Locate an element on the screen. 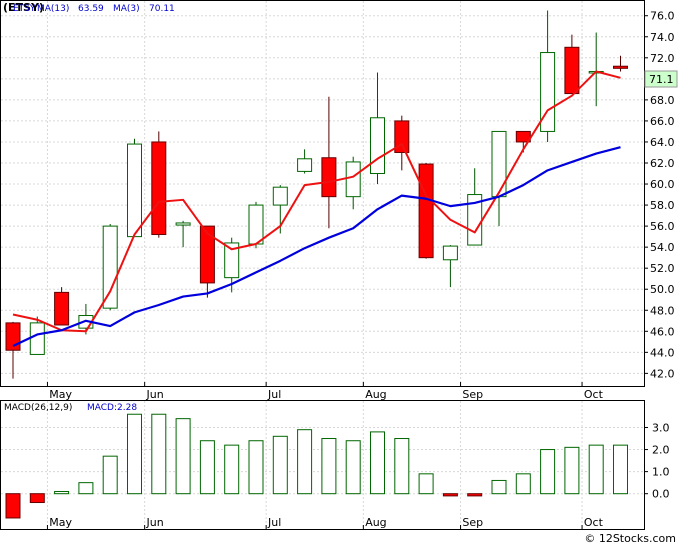  last-price-box is located at coordinates (661, 79).